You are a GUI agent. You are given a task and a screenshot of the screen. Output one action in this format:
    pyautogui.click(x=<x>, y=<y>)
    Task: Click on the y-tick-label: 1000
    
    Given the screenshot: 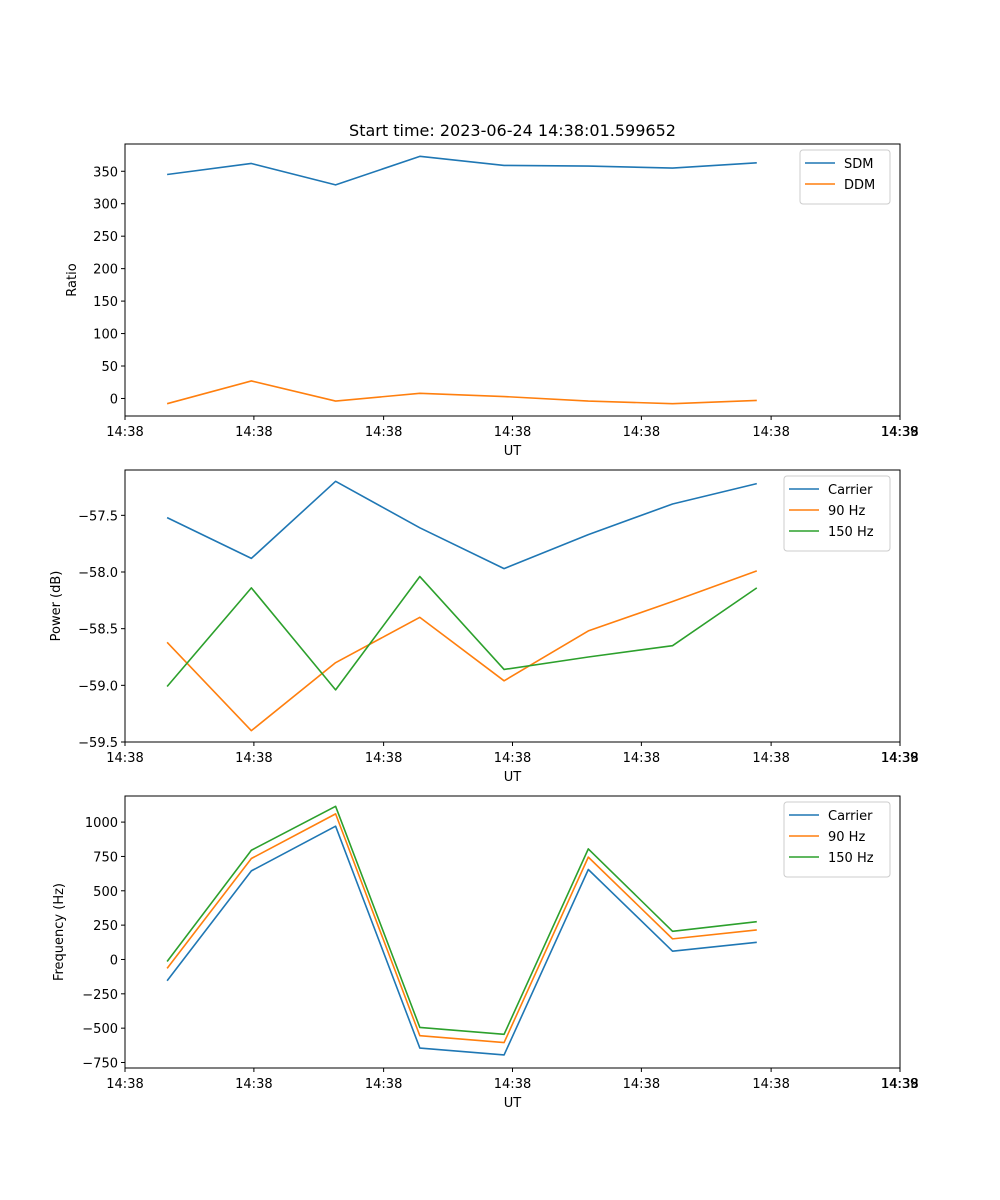 What is the action you would take?
    pyautogui.click(x=101, y=823)
    